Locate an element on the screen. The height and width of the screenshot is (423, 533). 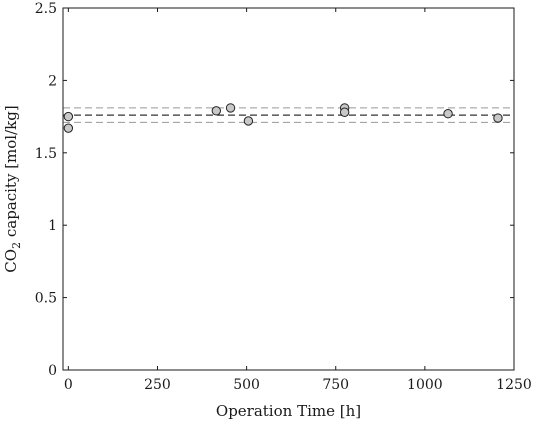
y-axis-label: CO2 capacity [mol/kg] is located at coordinates (12, 188).